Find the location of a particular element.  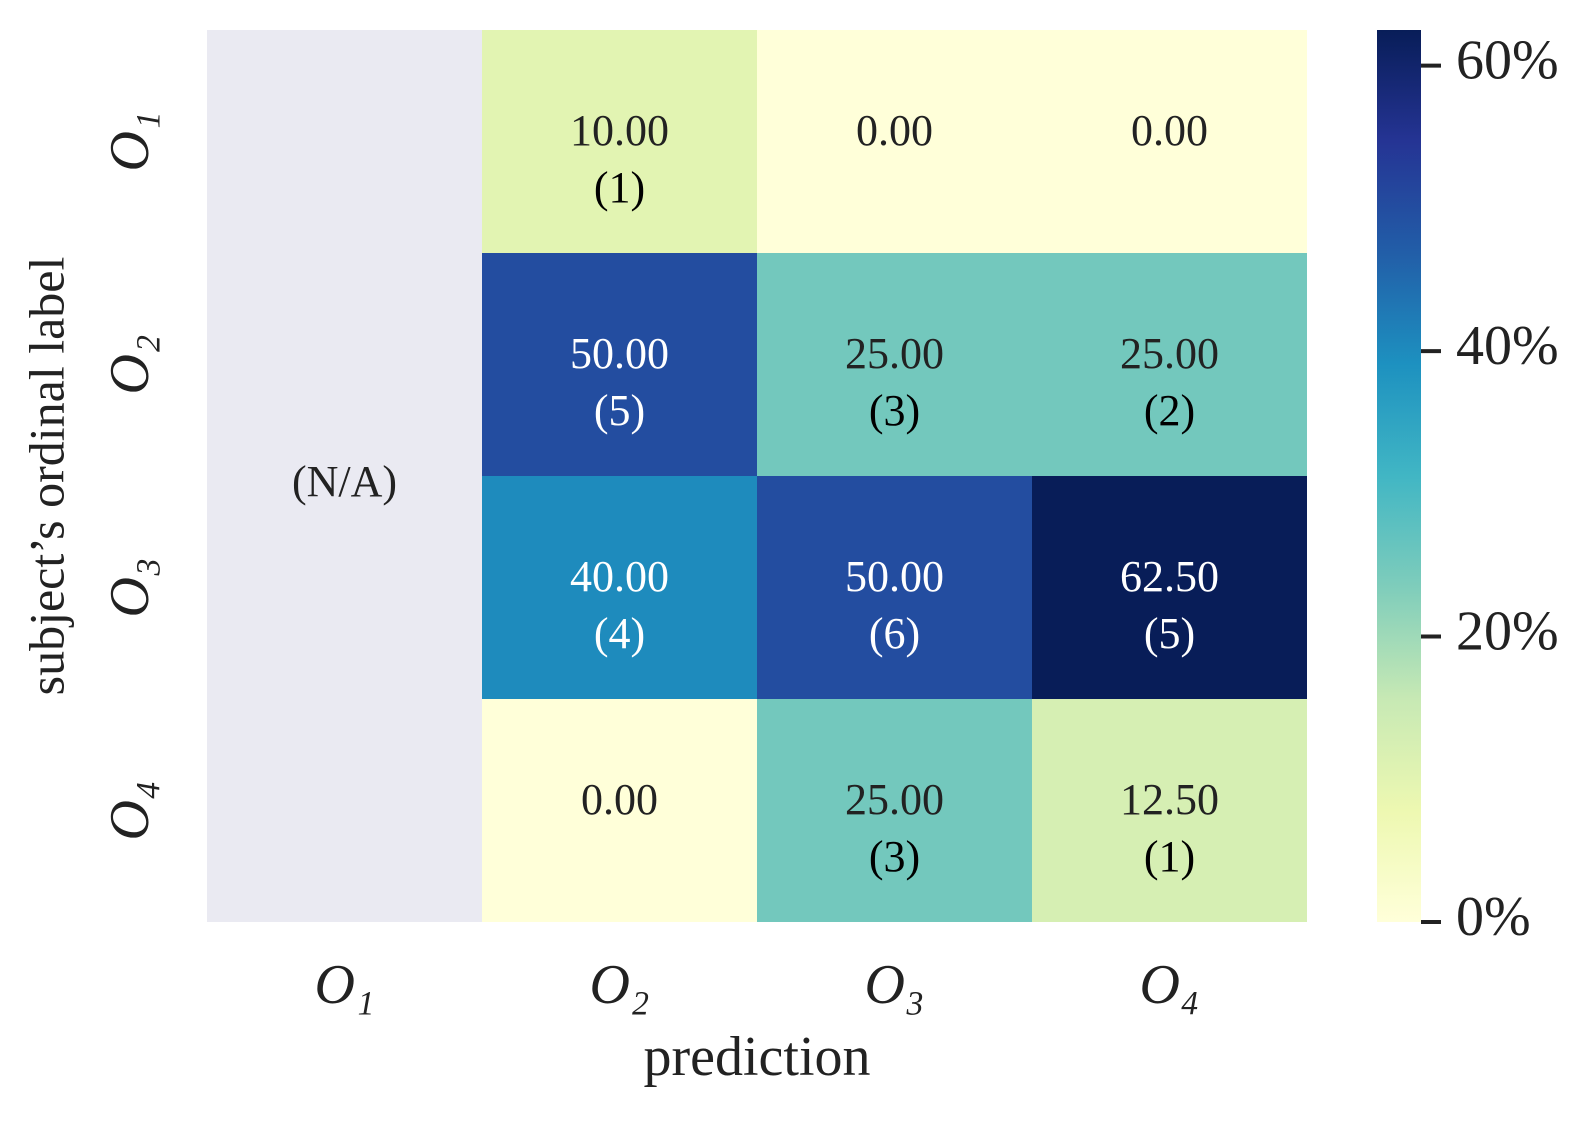

x-tick-label: O₂ is located at coordinates (620, 985).